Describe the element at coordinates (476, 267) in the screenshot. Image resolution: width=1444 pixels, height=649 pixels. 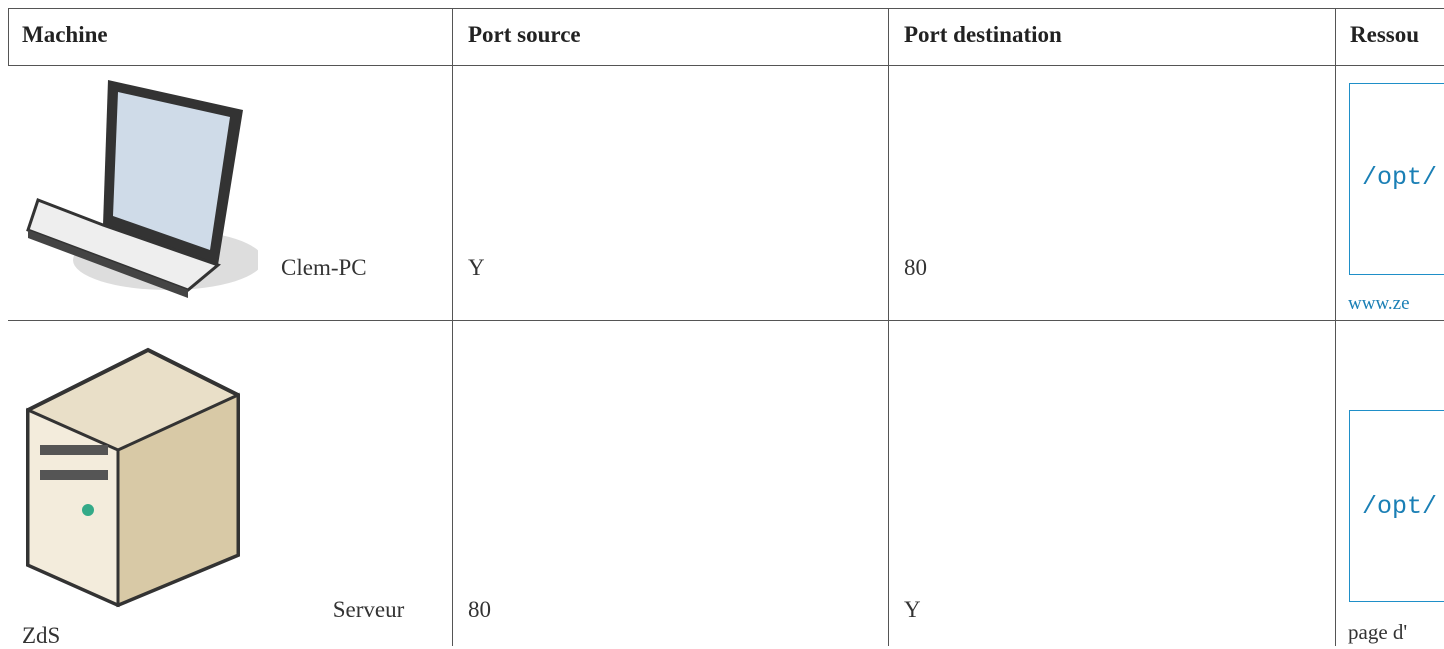
I see `port-source: Y` at that location.